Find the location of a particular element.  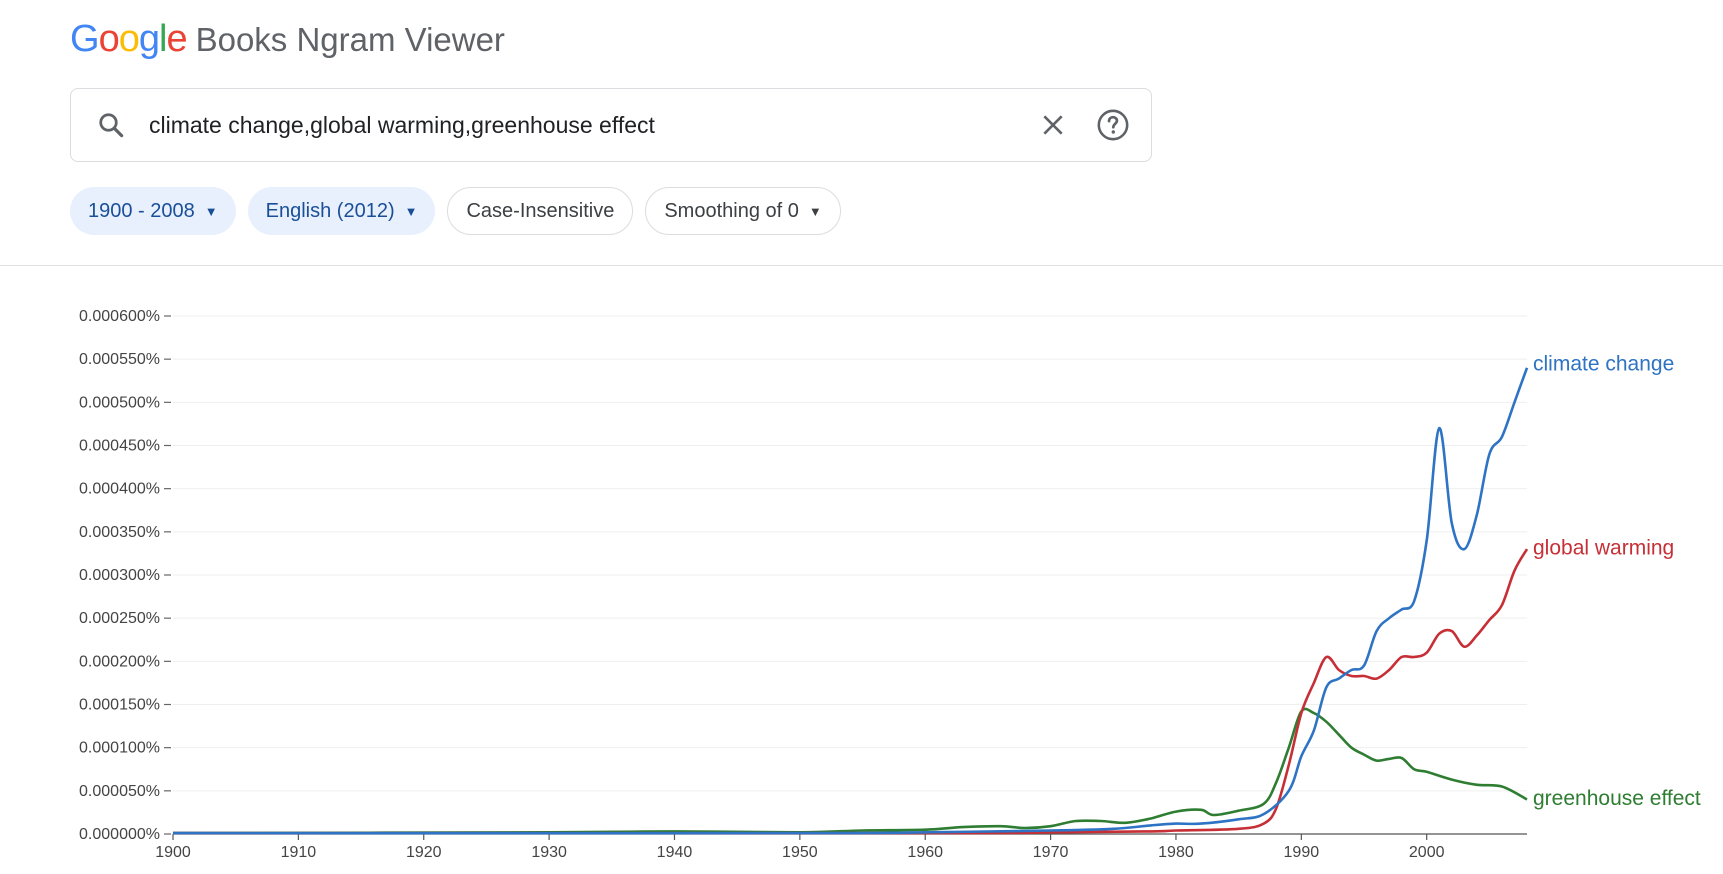

y-tick-label: 0.000200% is located at coordinates (119, 661).